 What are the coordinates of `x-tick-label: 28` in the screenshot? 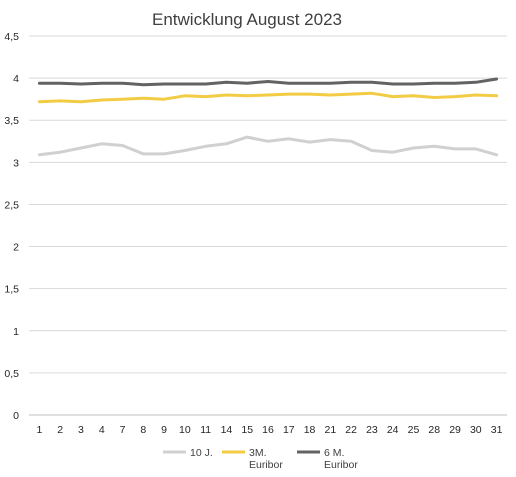 It's located at (434, 430).